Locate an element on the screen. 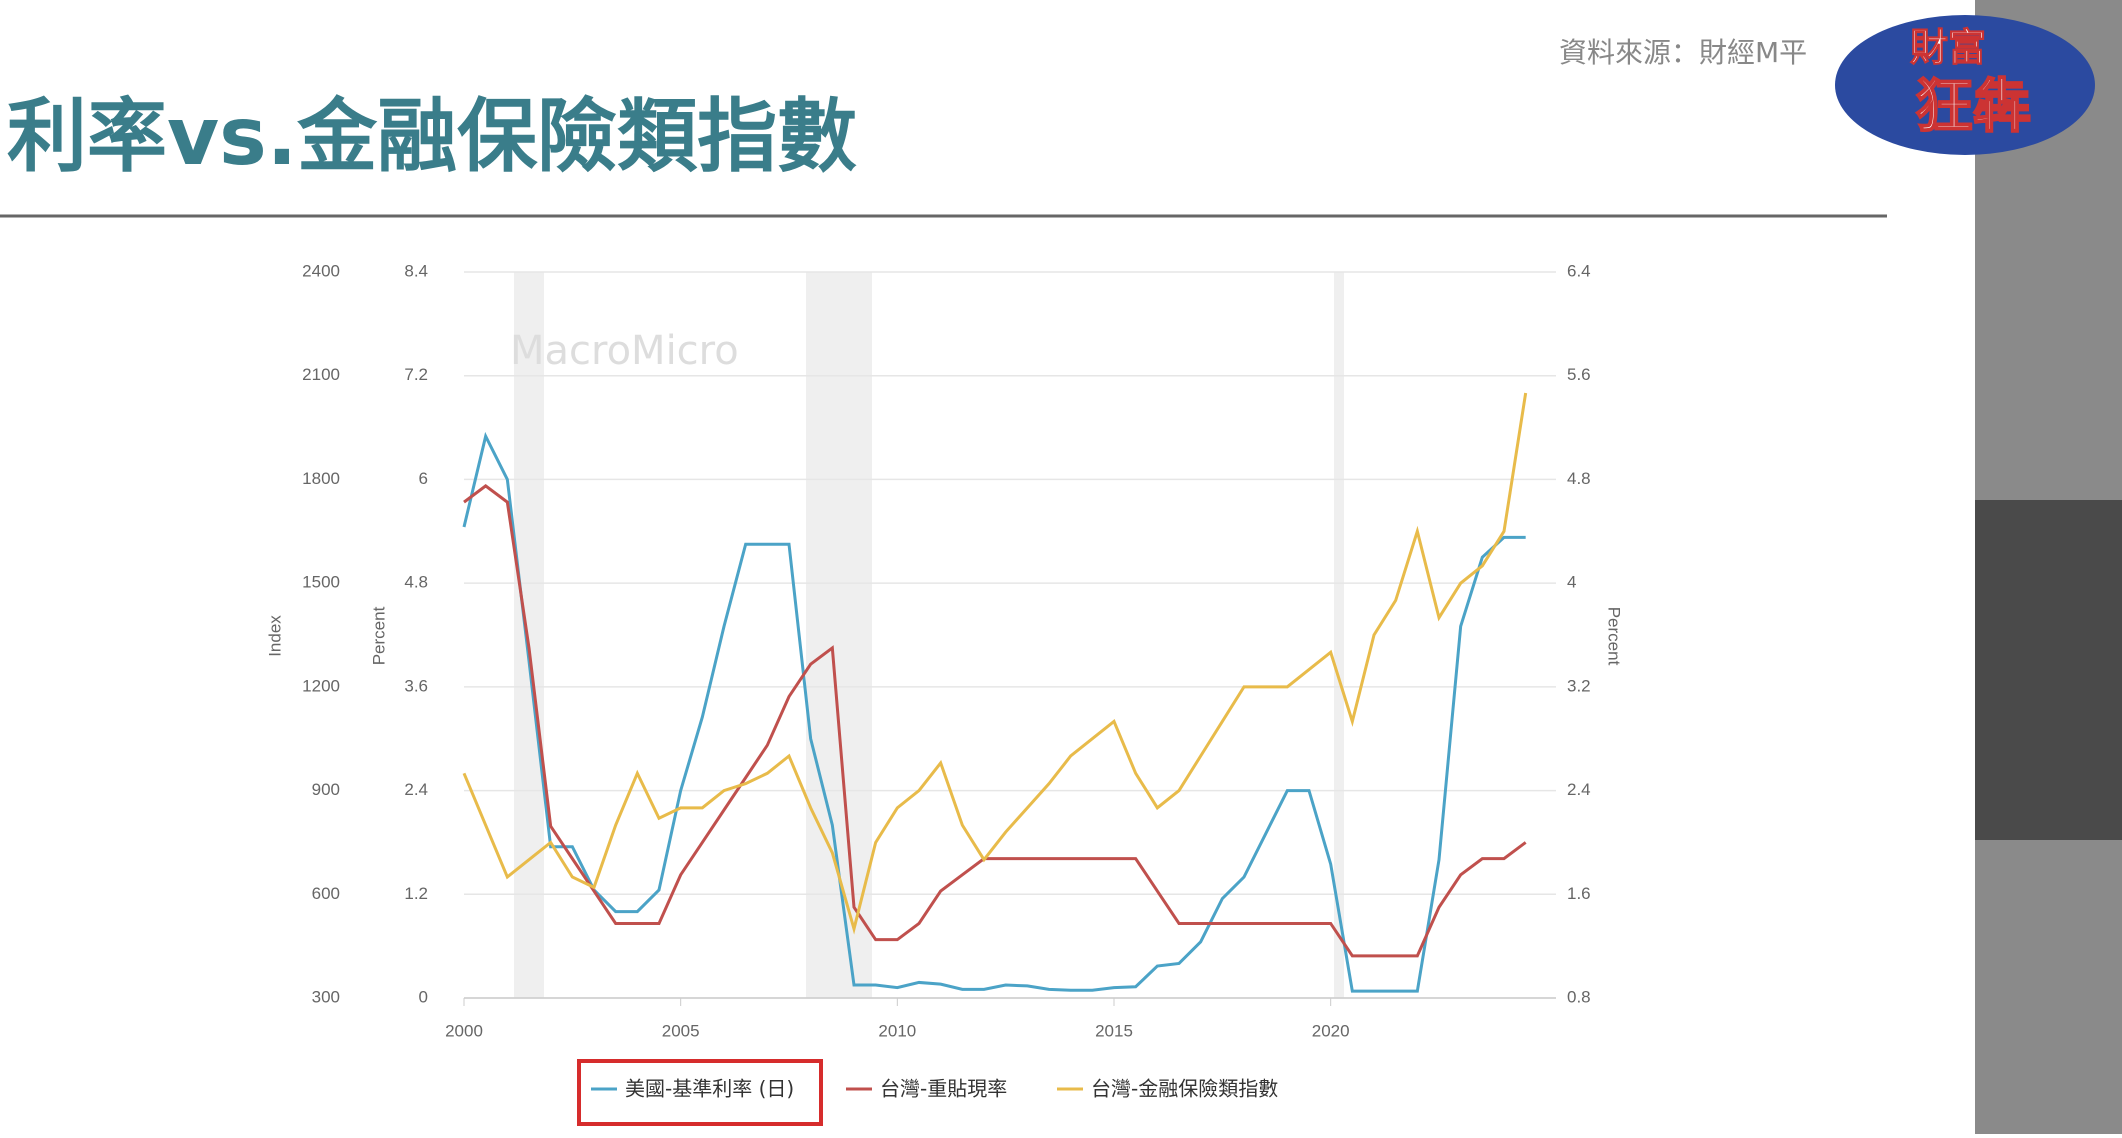  y3-tick-label: 2.4 is located at coordinates (1579, 789).